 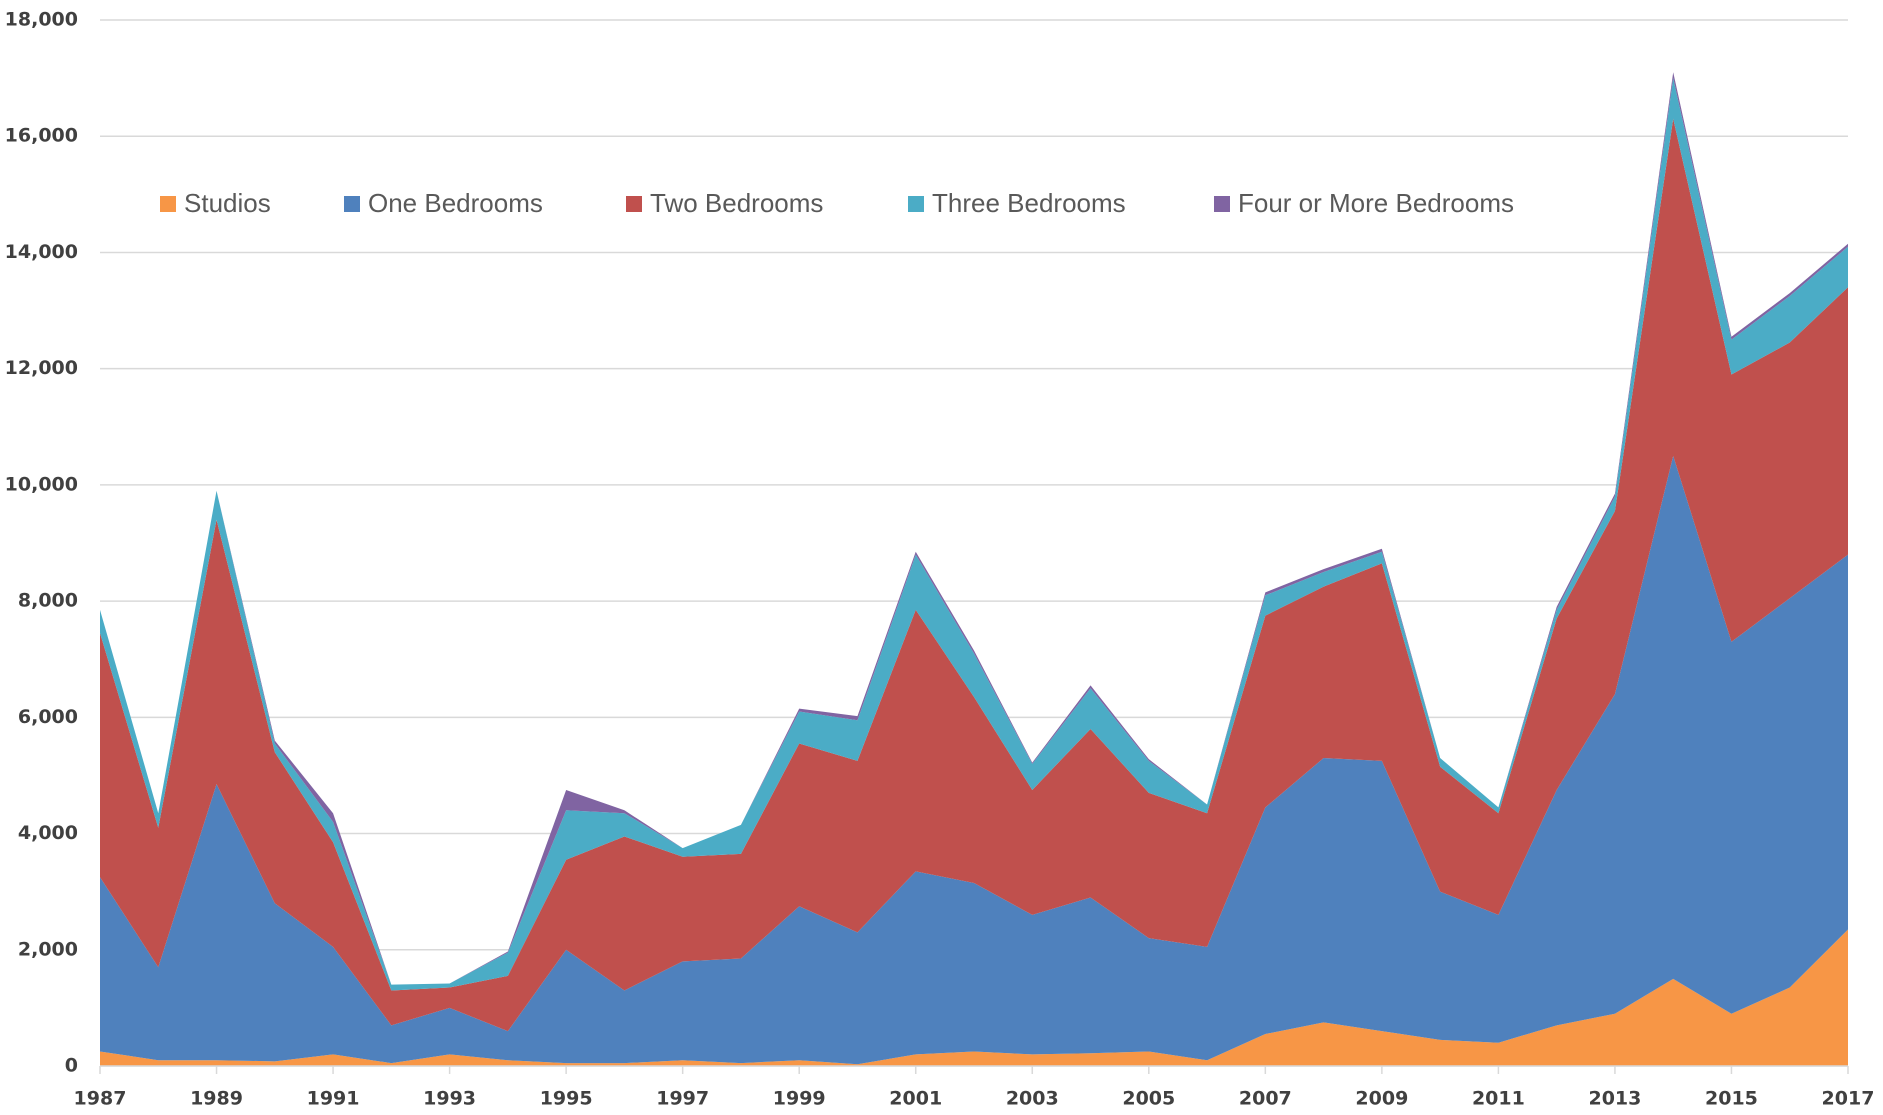 What do you see at coordinates (455, 203) in the screenshot?
I see `legend-label: One Bedrooms` at bounding box center [455, 203].